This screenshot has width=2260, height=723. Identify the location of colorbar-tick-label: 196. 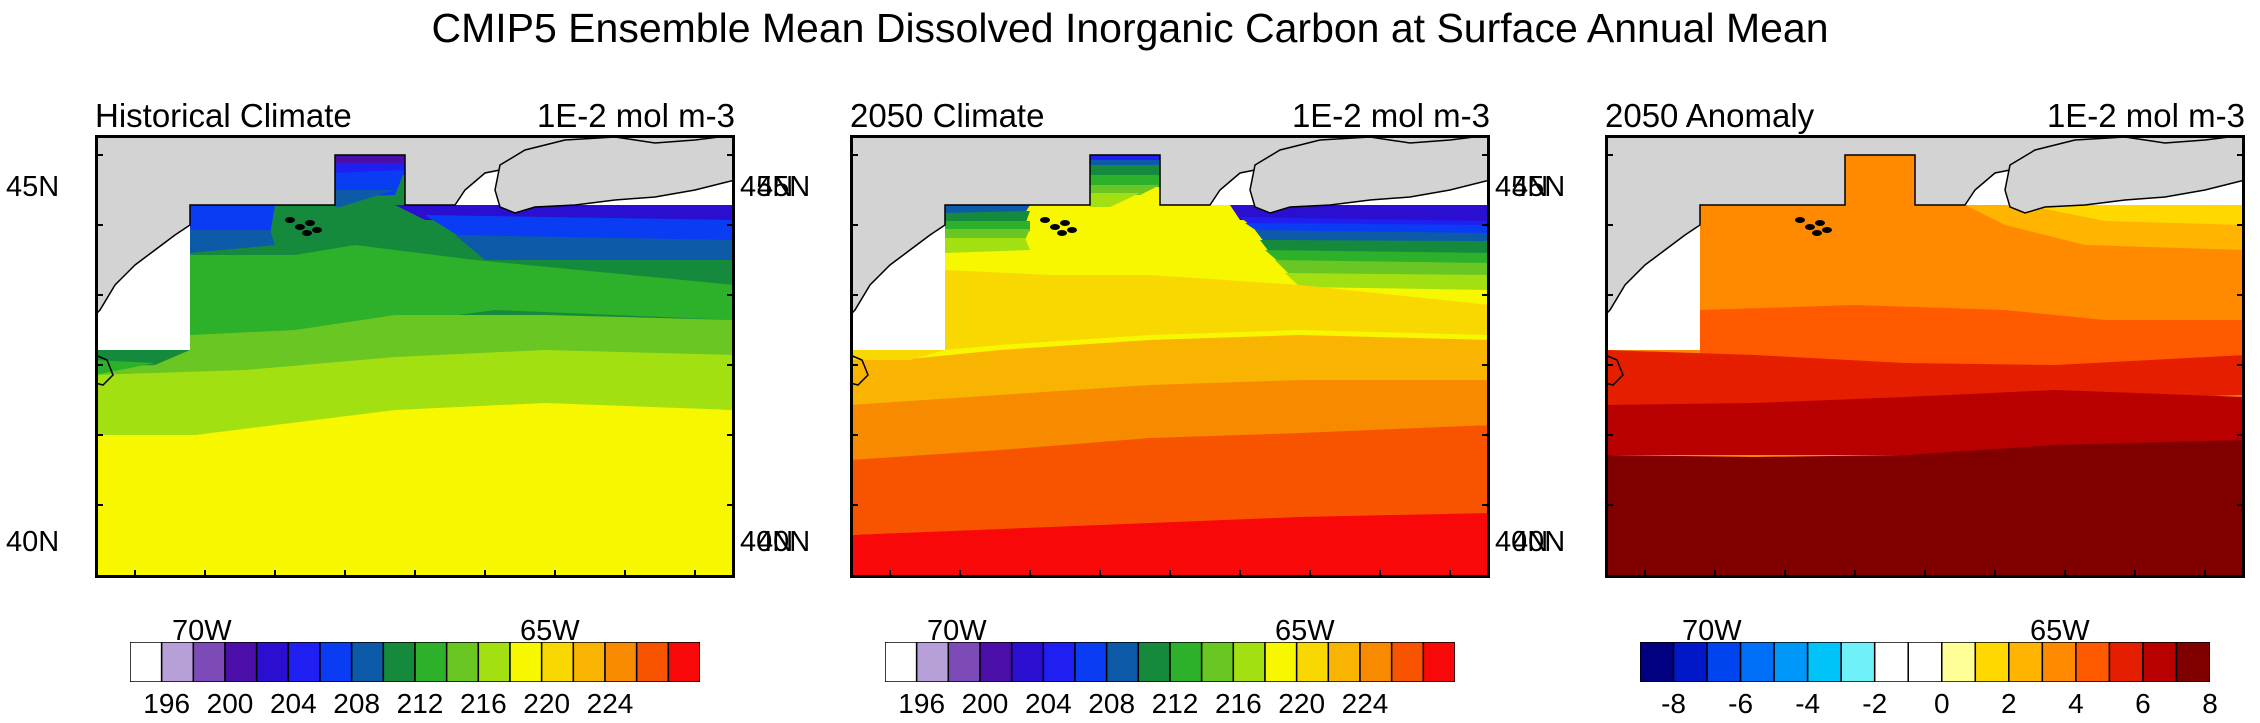
(922, 703).